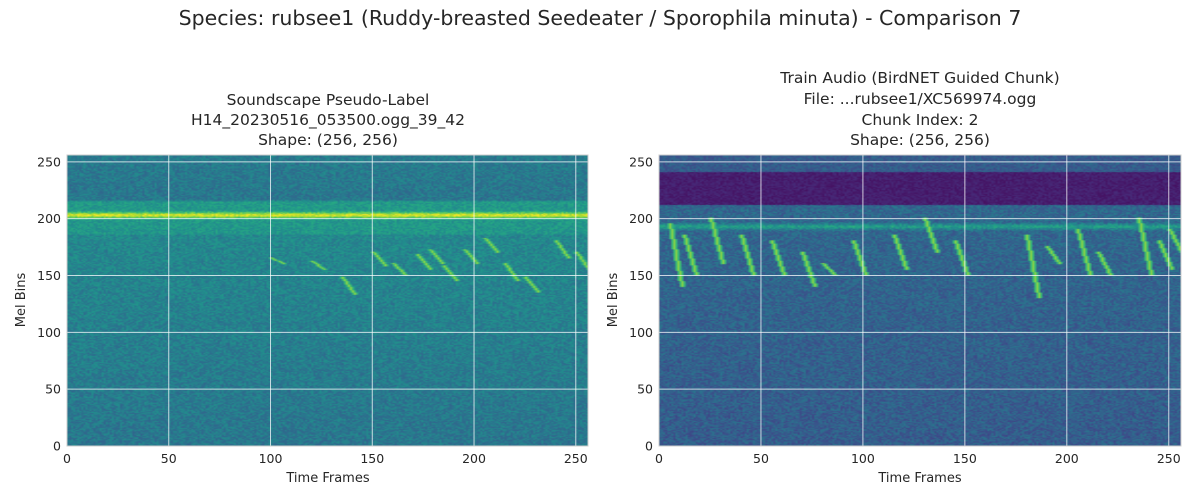 The image size is (1200, 500). Describe the element at coordinates (919, 78) in the screenshot. I see `panel-title-line-1: Train Audio (BirdNET Guided Chunk)` at that location.